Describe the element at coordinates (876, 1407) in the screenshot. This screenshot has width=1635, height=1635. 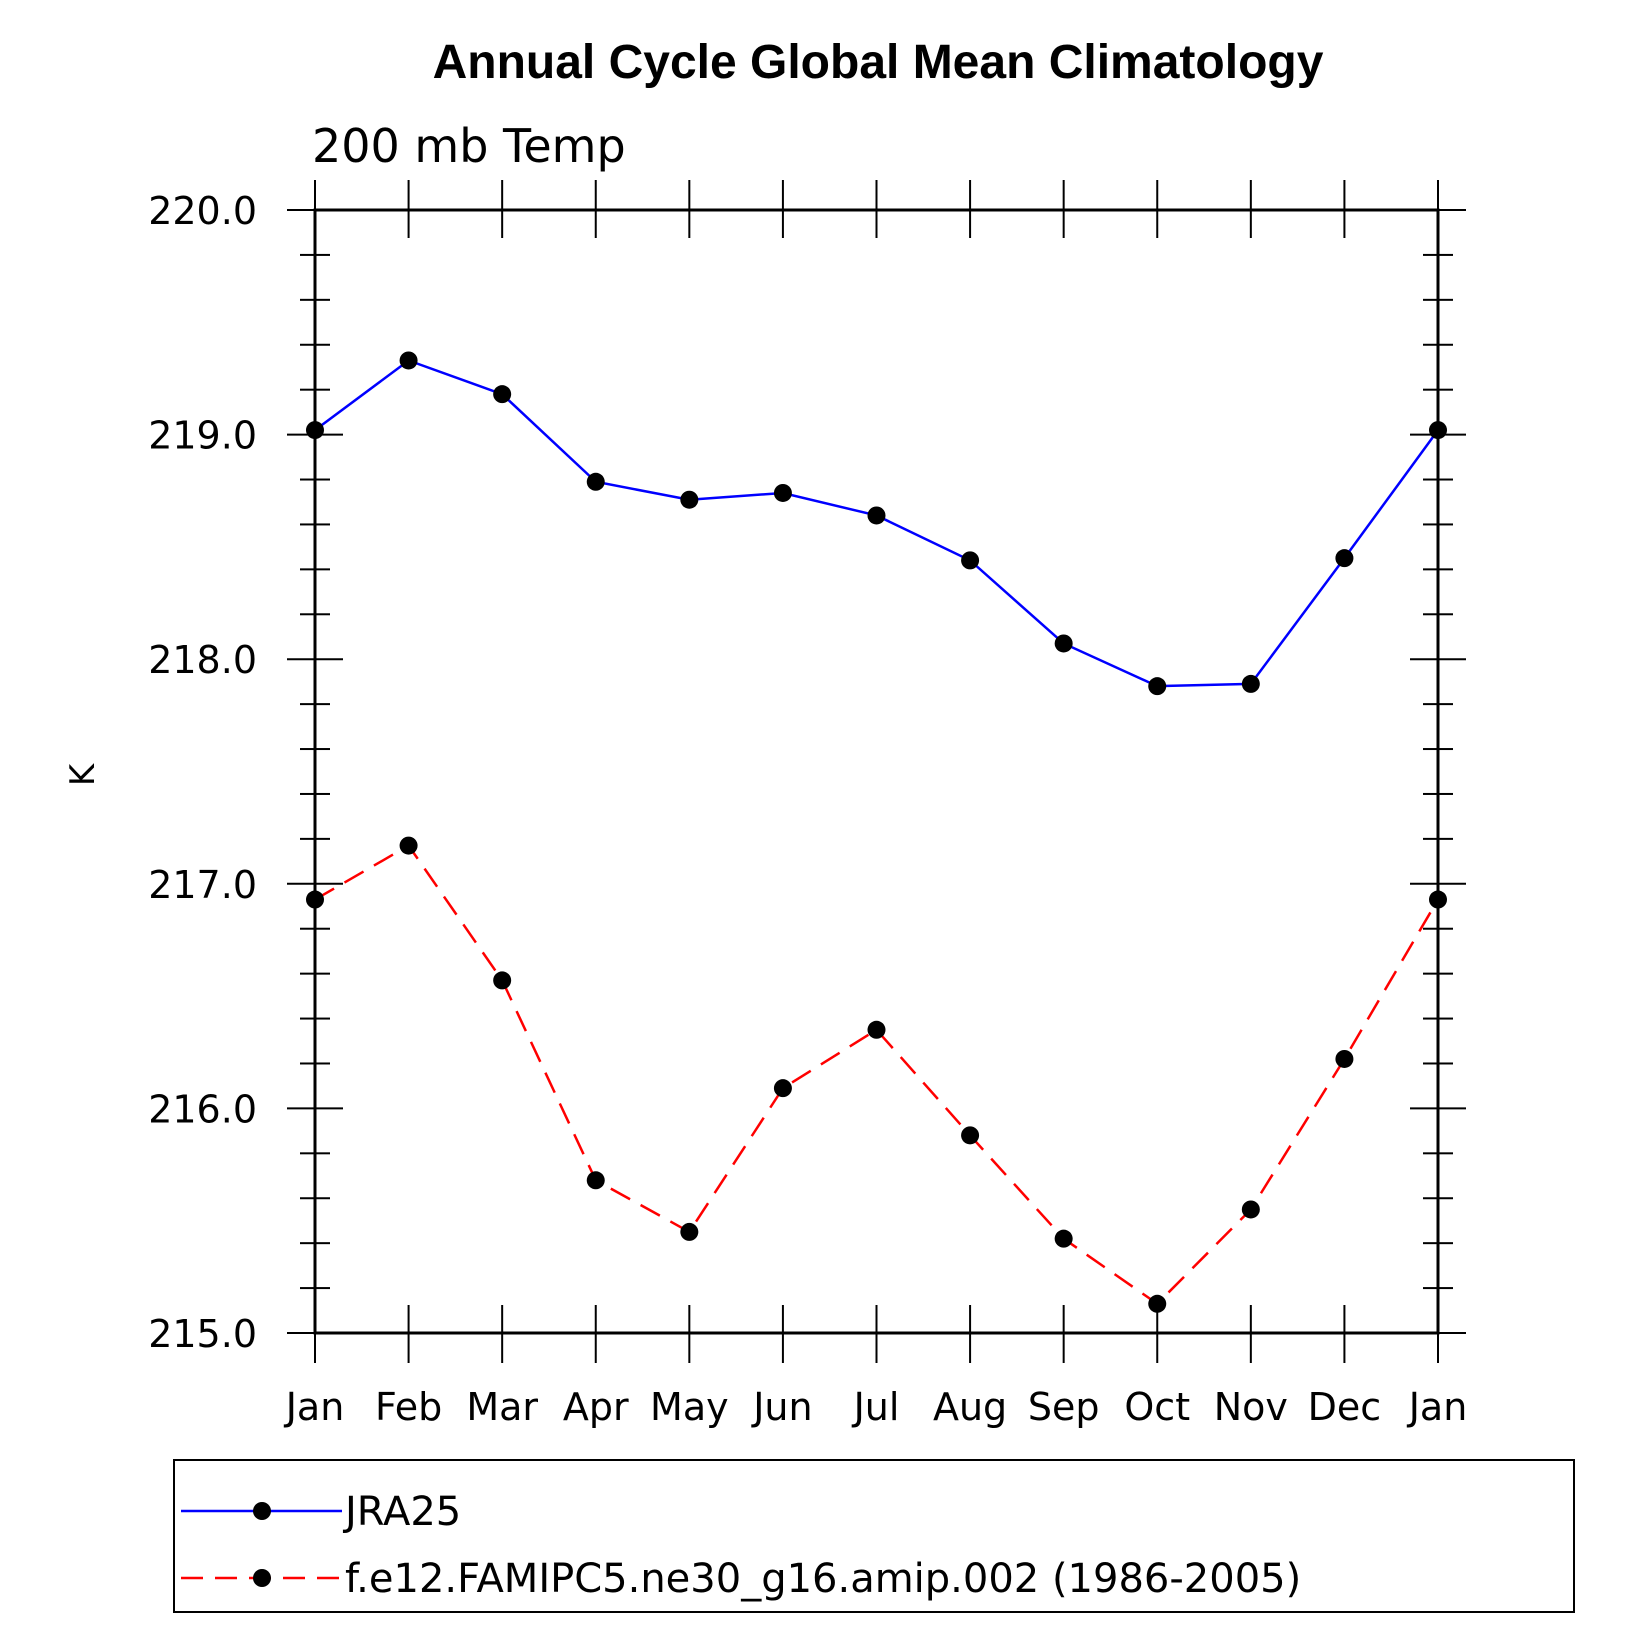
I see `x-tick-label: Jul` at that location.